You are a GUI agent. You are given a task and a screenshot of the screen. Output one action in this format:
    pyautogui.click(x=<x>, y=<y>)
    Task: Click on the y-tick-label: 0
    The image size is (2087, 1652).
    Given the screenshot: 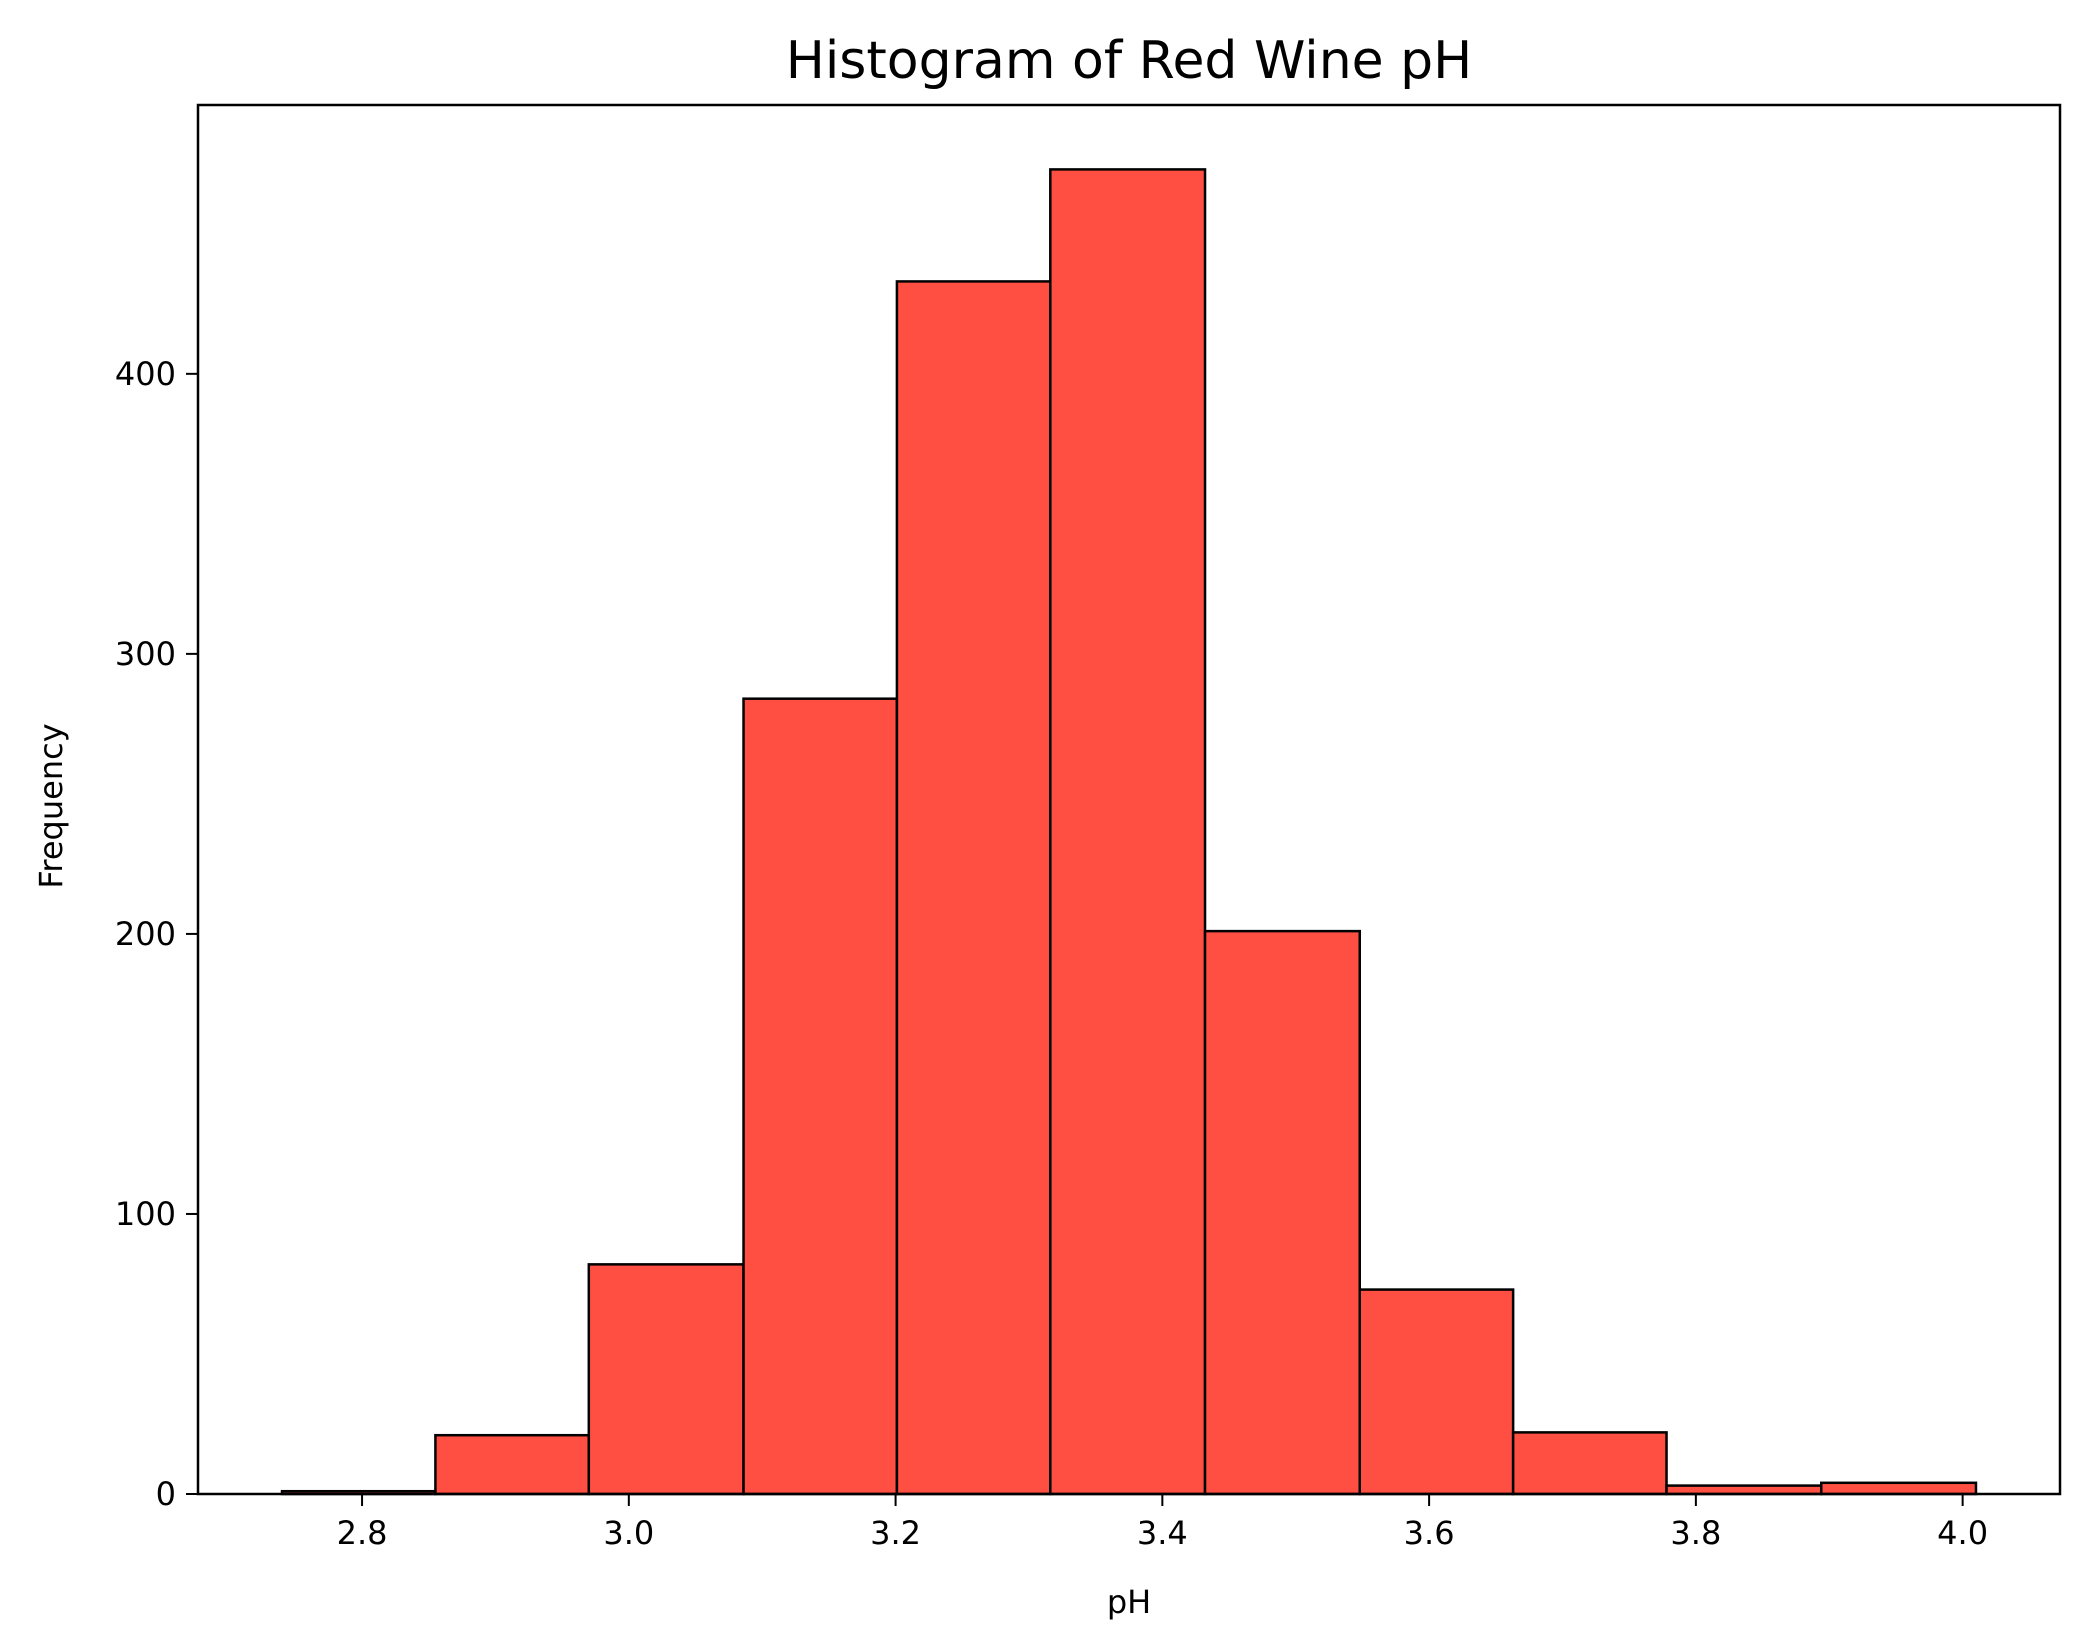 What is the action you would take?
    pyautogui.click(x=166, y=1494)
    